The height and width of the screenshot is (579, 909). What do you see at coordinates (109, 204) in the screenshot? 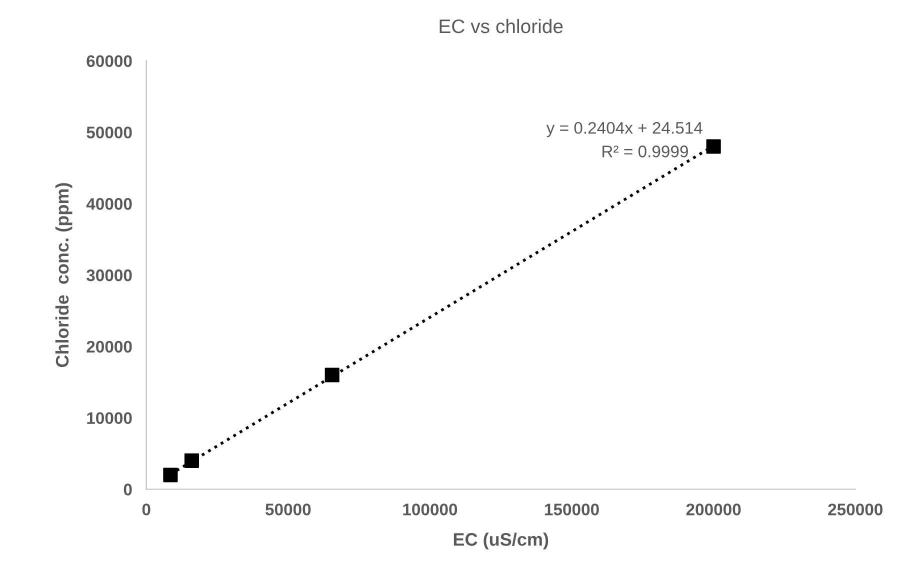
I see `y-tick-label: 40000` at bounding box center [109, 204].